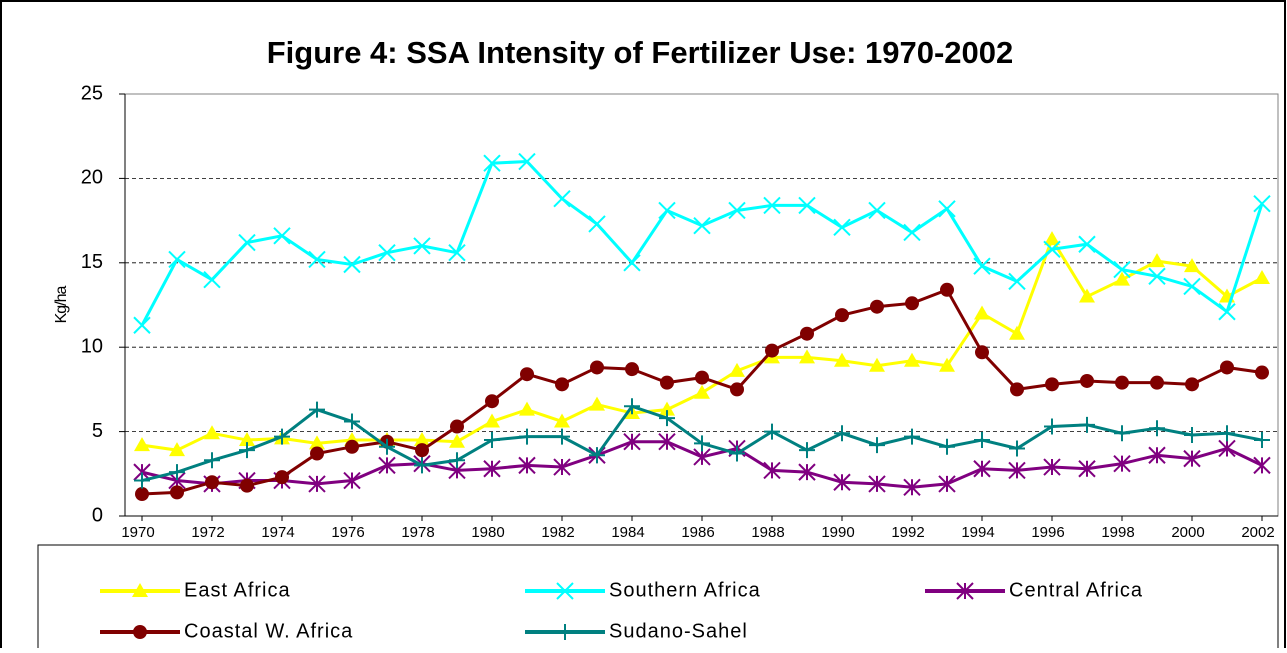  I want to click on y-axis-label: Kg/ha, so click(61, 304).